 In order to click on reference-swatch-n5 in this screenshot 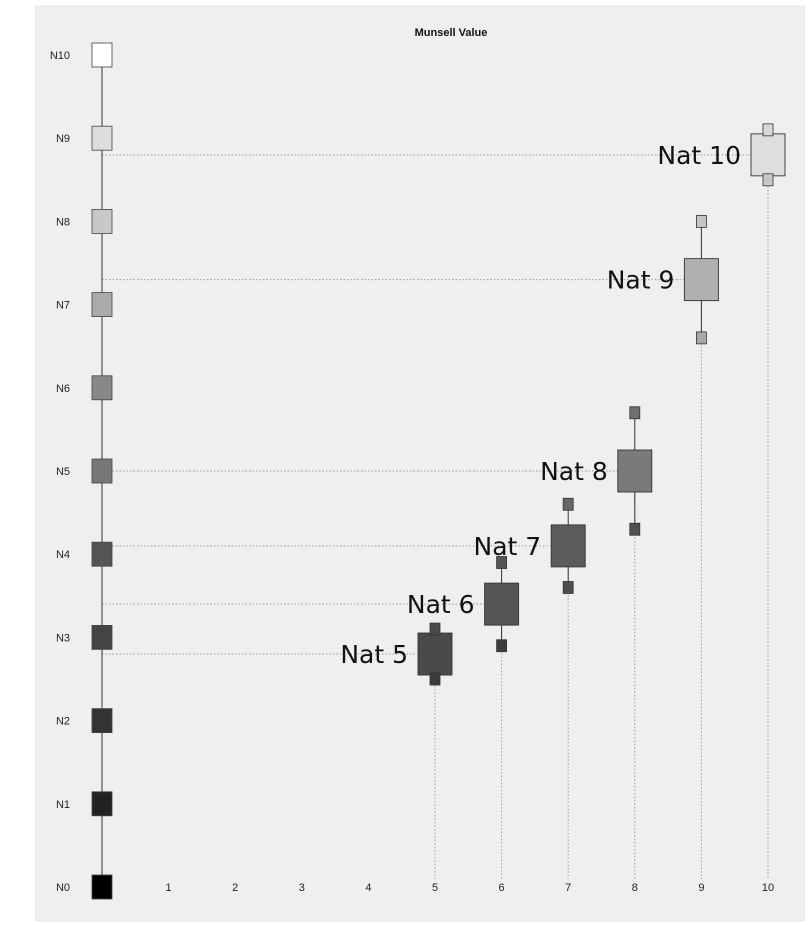, I will do `click(102, 471)`.